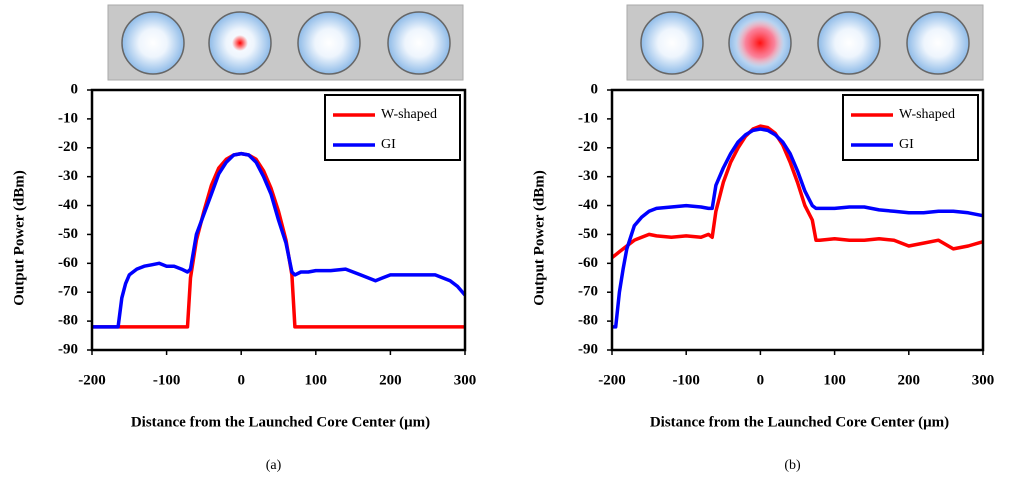 Image resolution: width=1012 pixels, height=479 pixels. I want to click on fiber-image-b, so click(805, 42).